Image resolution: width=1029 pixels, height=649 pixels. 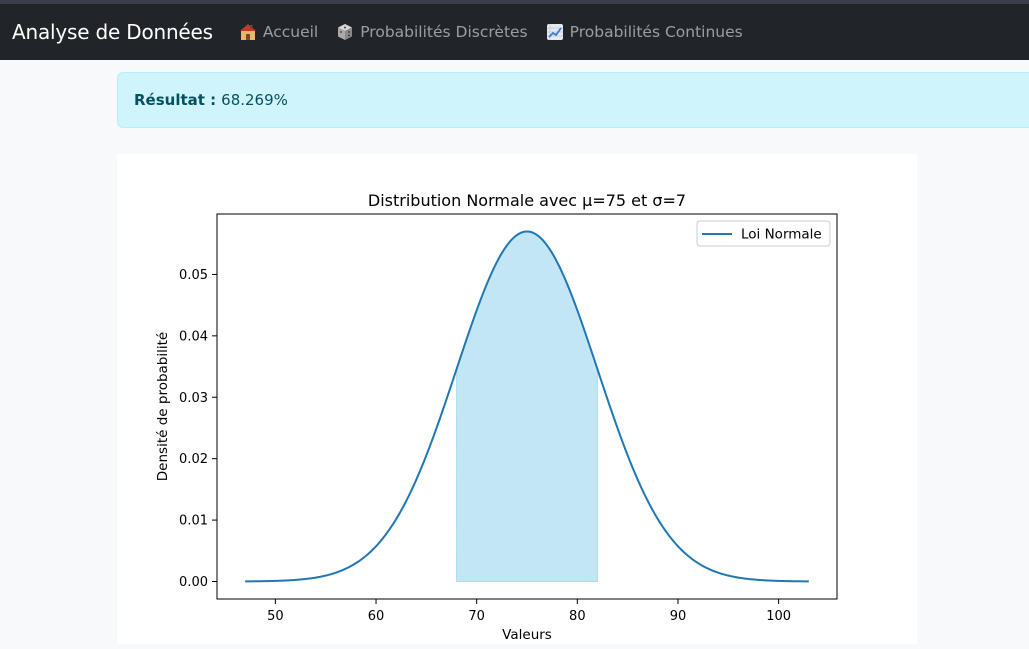 I want to click on nav-link-accueil: Accueil, so click(x=278, y=32).